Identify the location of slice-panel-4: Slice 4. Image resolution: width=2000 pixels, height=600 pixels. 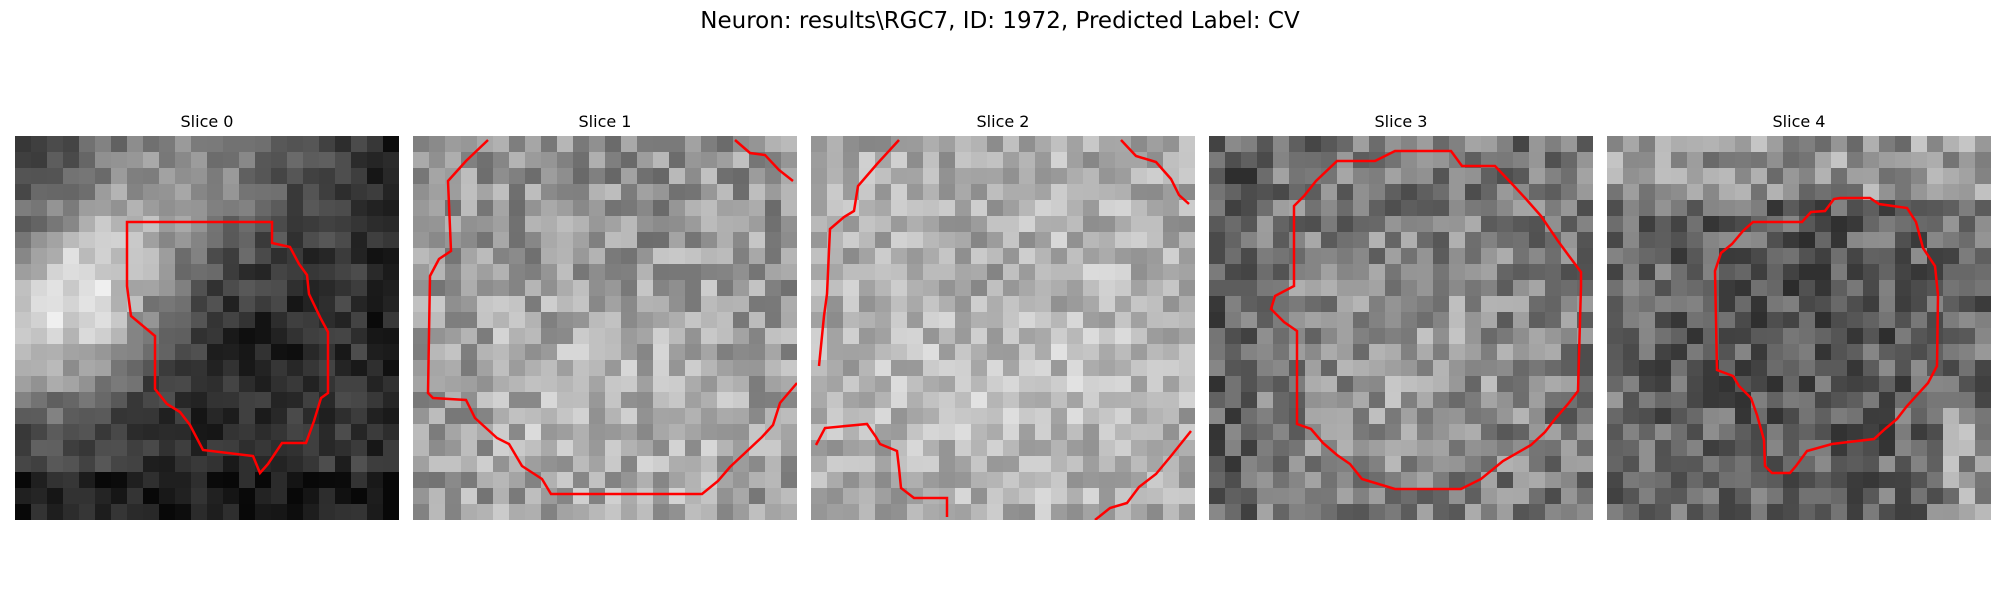
(1799, 316).